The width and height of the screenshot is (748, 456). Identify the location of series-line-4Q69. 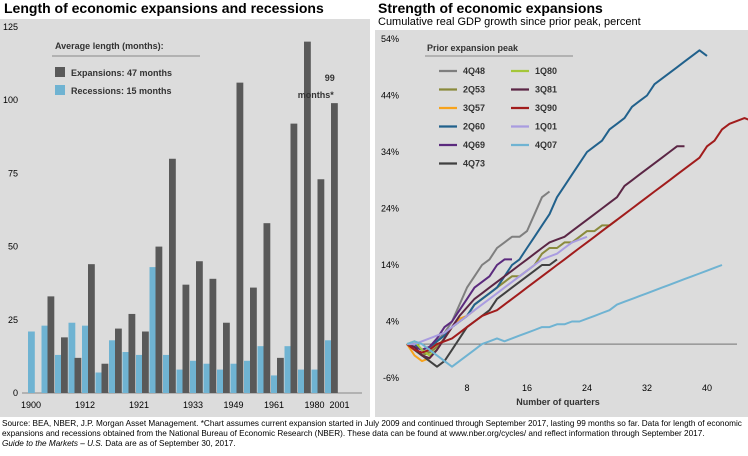
(459, 304).